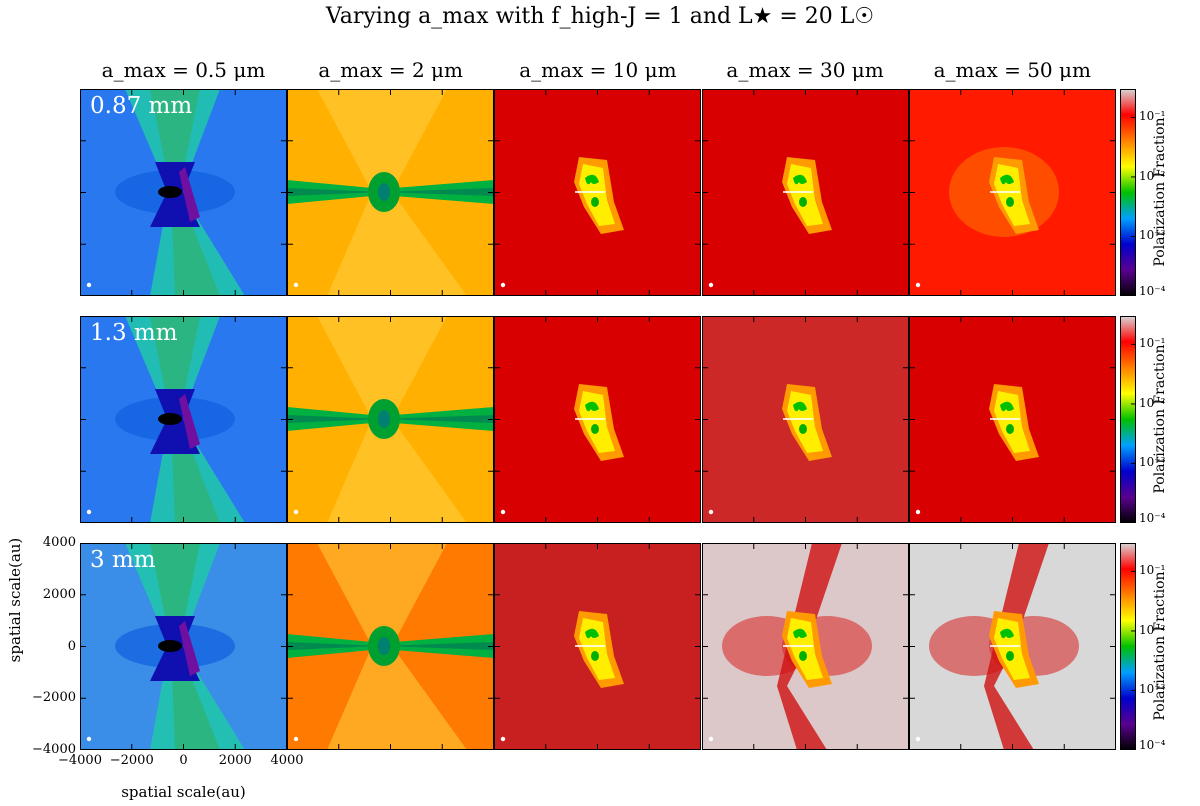 This screenshot has width=1200, height=806. What do you see at coordinates (1160, 645) in the screenshot?
I see `colorbar-label: Polarization Fraction` at bounding box center [1160, 645].